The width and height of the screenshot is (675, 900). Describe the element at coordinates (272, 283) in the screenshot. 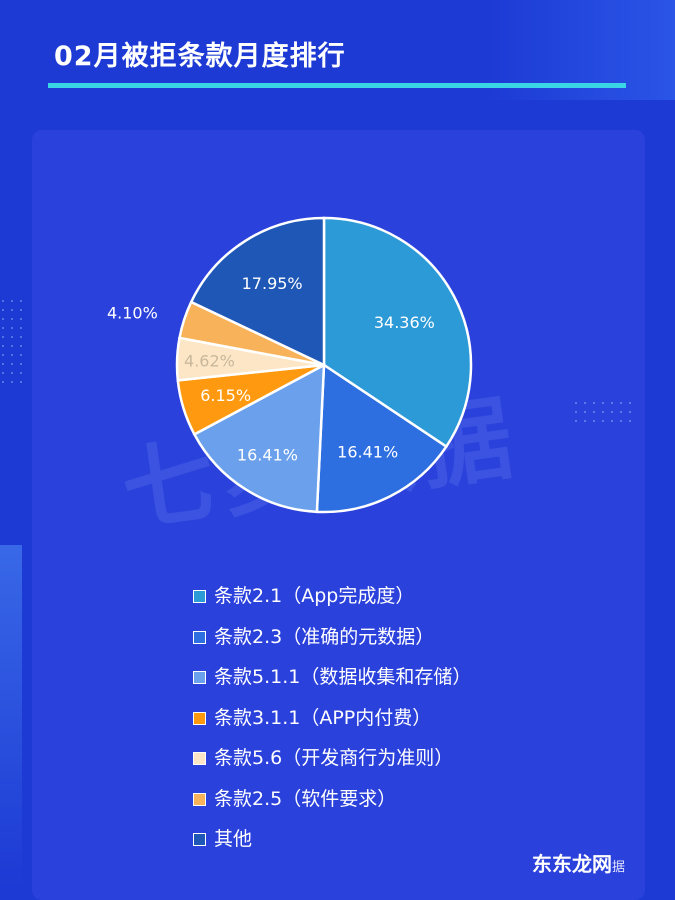

I see `slice-value-label: 17.95%` at that location.